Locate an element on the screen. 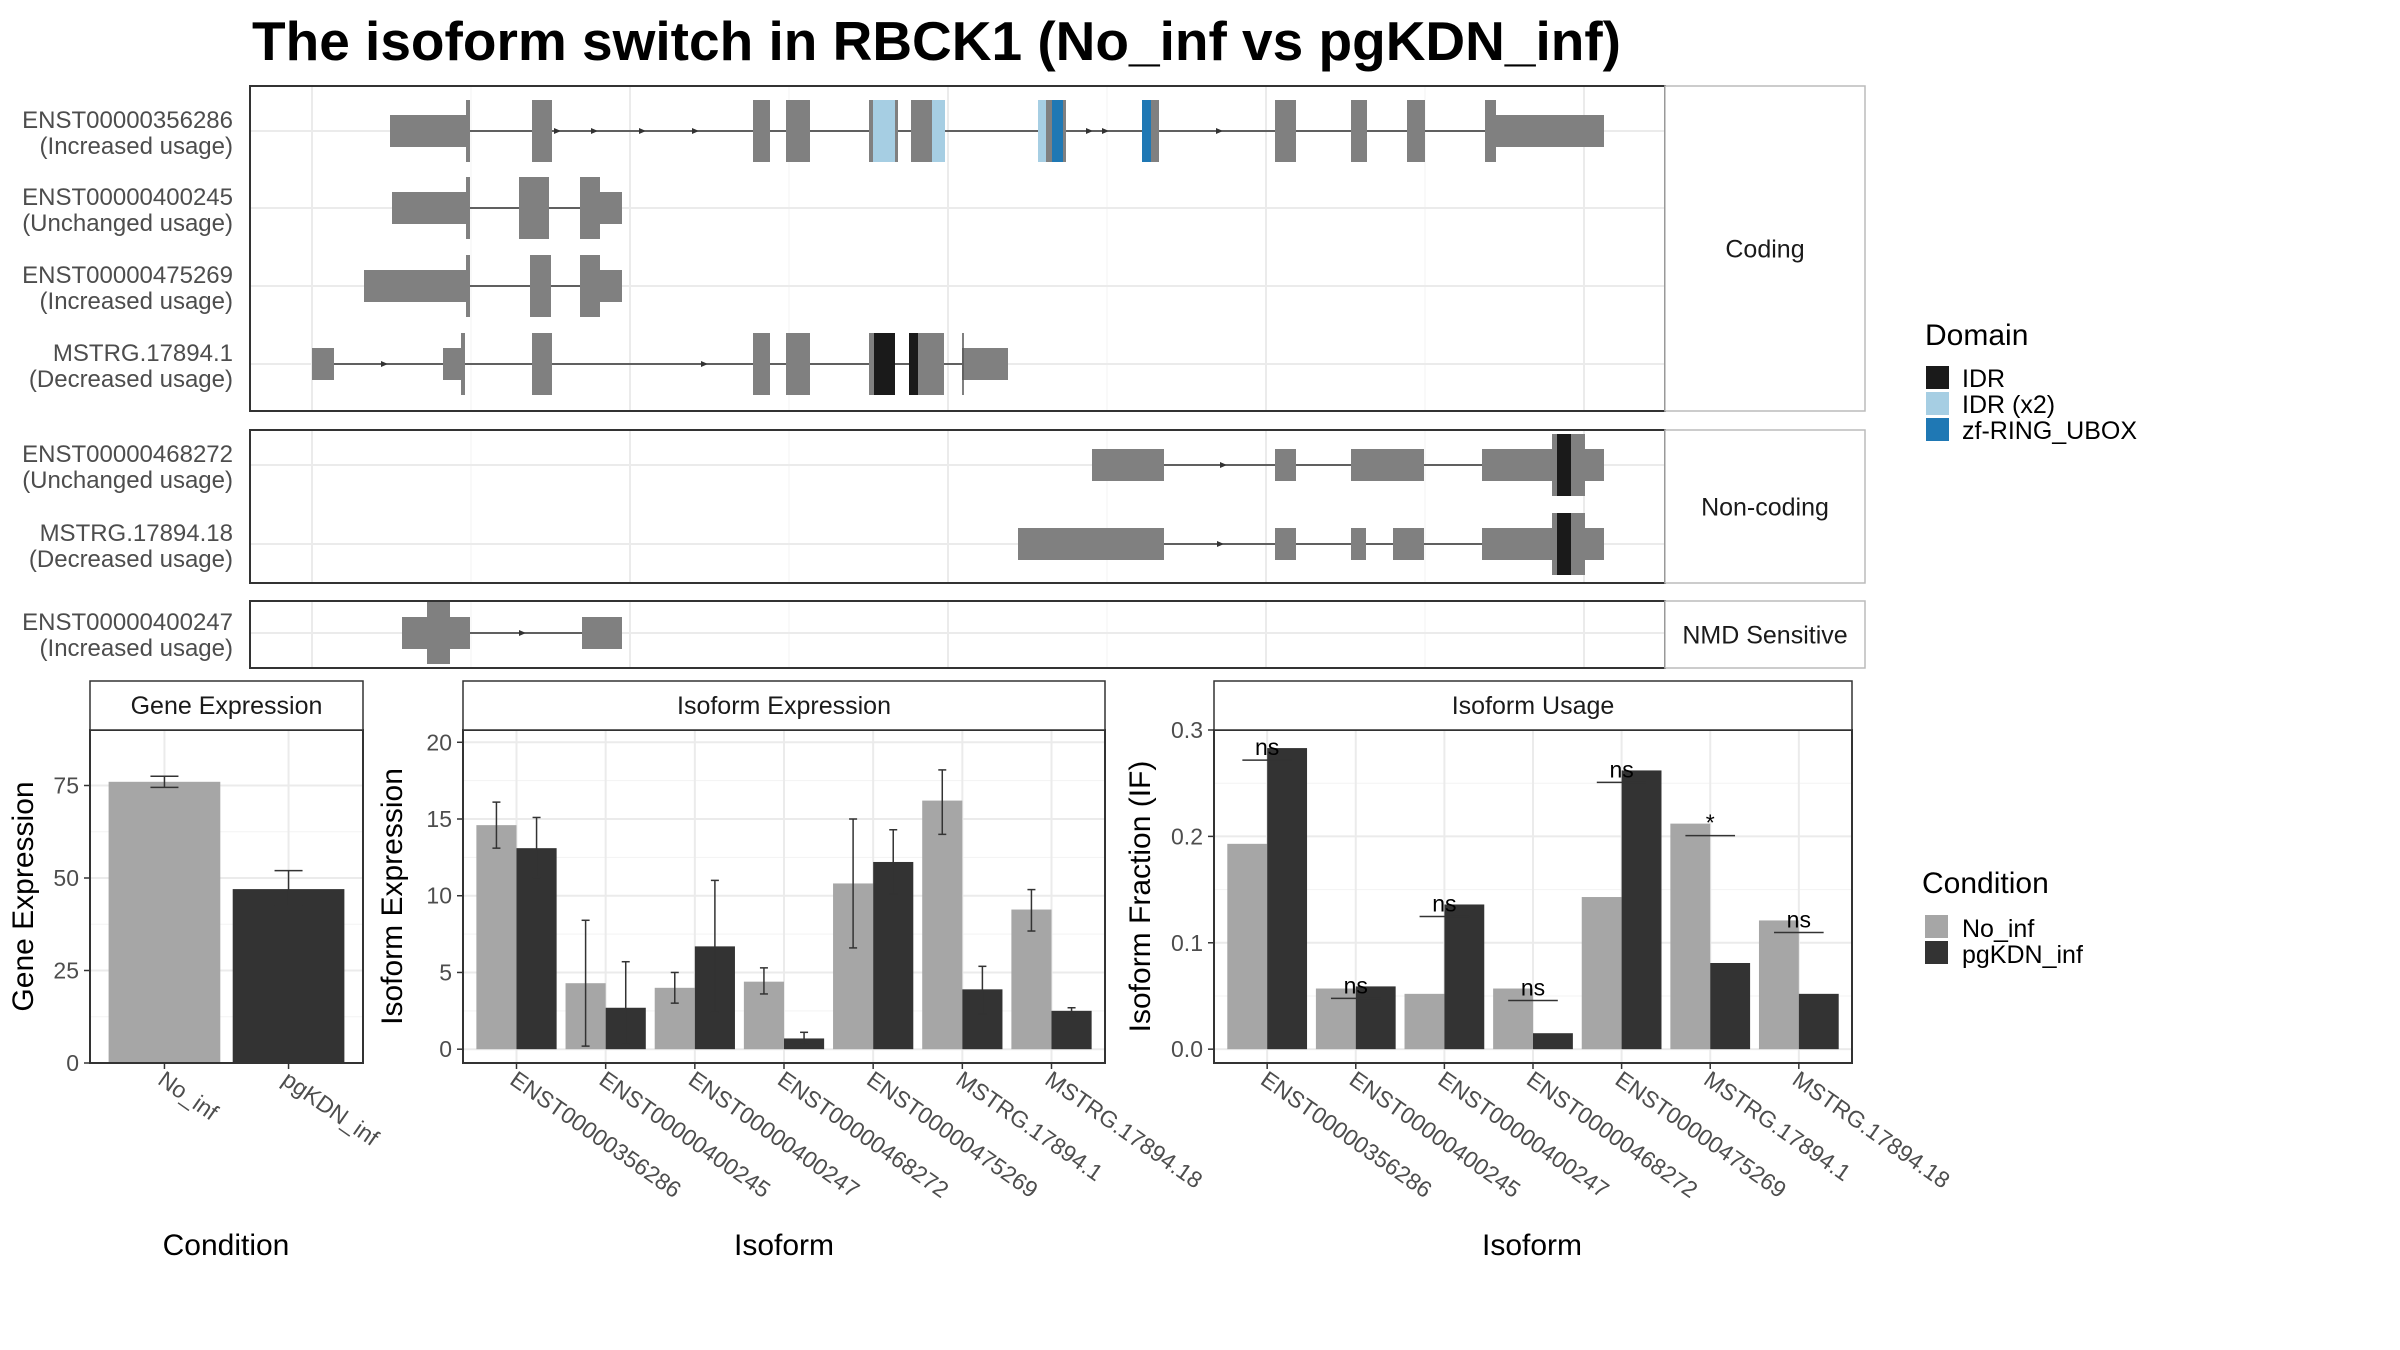 This screenshot has height=1350, width=2400. y-tick-label: 20 is located at coordinates (439, 742).